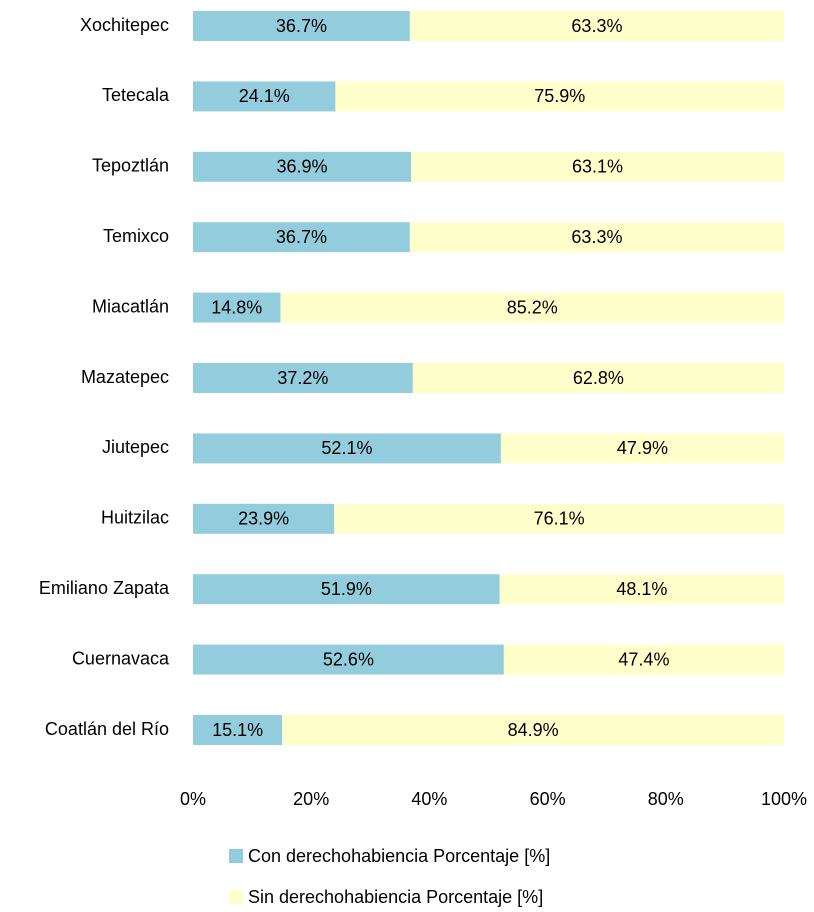 The height and width of the screenshot is (912, 814). I want to click on y-tick-label: Tetecala, so click(136, 95).